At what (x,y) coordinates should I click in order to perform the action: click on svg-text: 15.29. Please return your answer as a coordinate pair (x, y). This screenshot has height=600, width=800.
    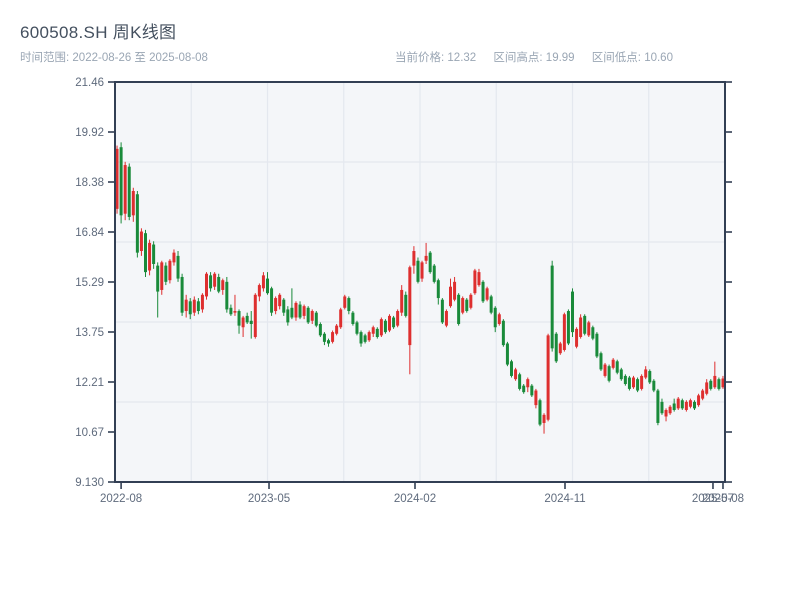
    Looking at the image, I should click on (89, 283).